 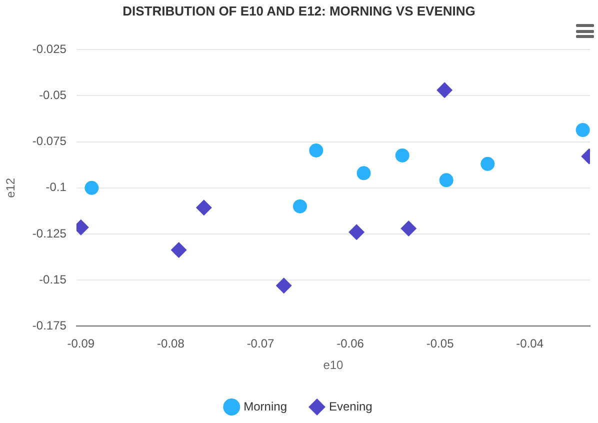 What do you see at coordinates (49, 325) in the screenshot?
I see `y-tick-label: -0.175` at bounding box center [49, 325].